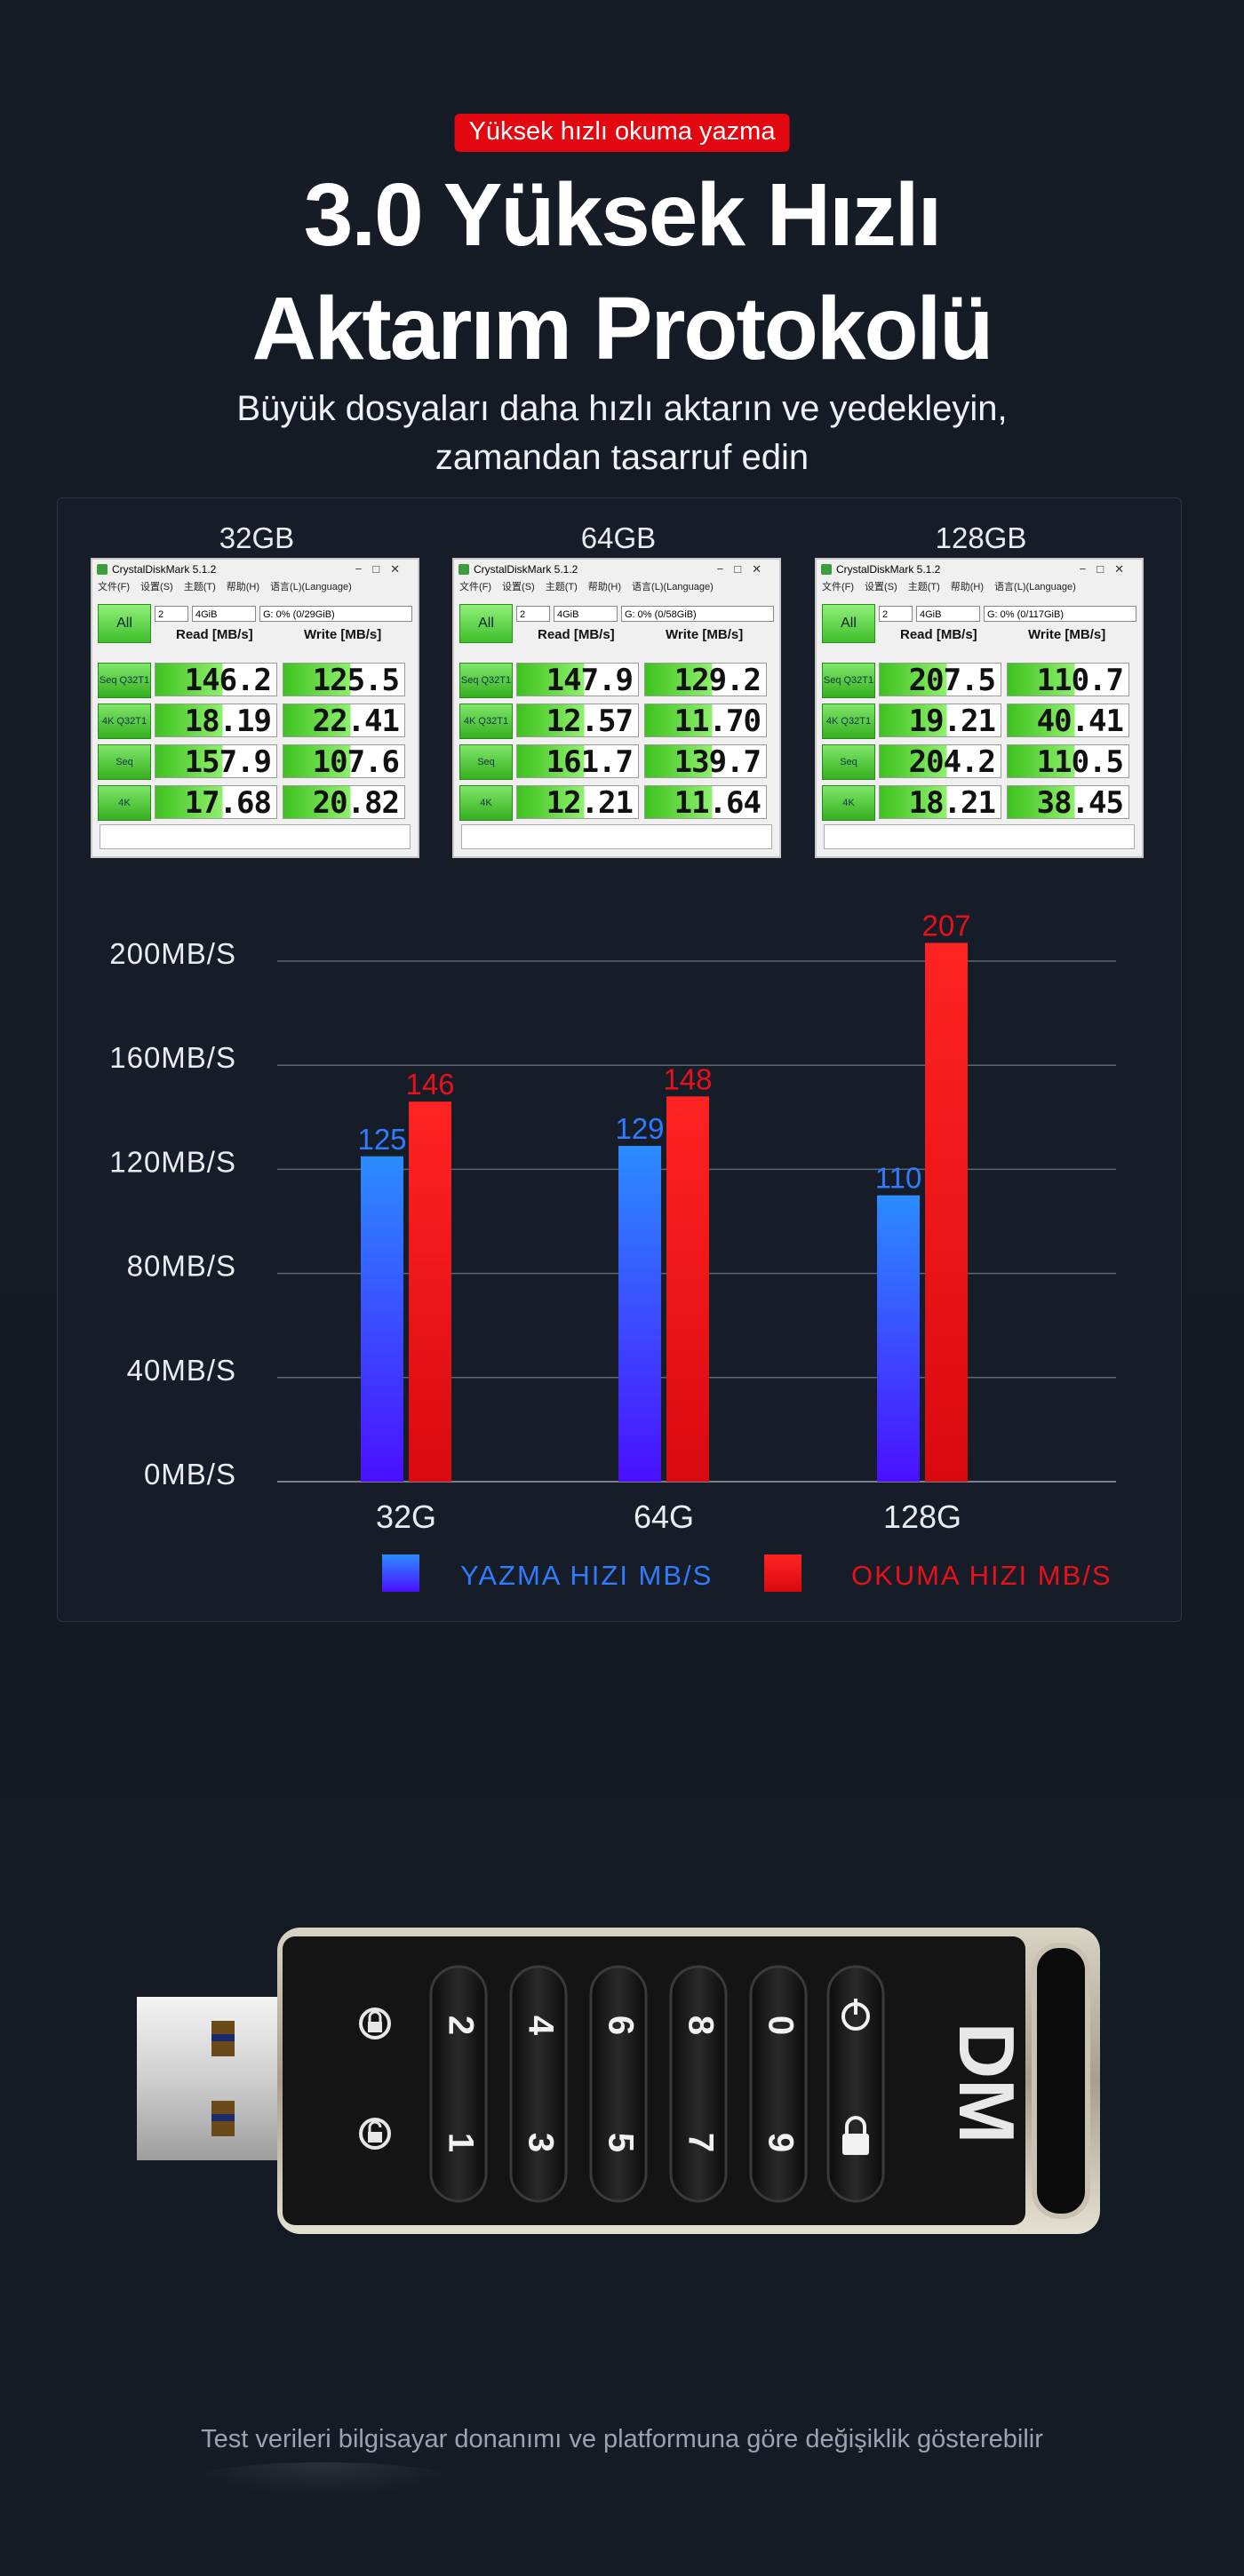  I want to click on key-digit-top: 0, so click(780, 2025).